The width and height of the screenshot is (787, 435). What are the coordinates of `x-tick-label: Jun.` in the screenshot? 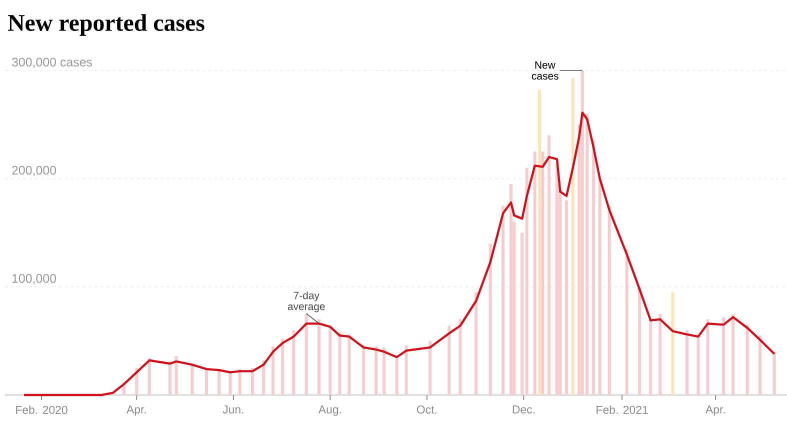 It's located at (233, 410).